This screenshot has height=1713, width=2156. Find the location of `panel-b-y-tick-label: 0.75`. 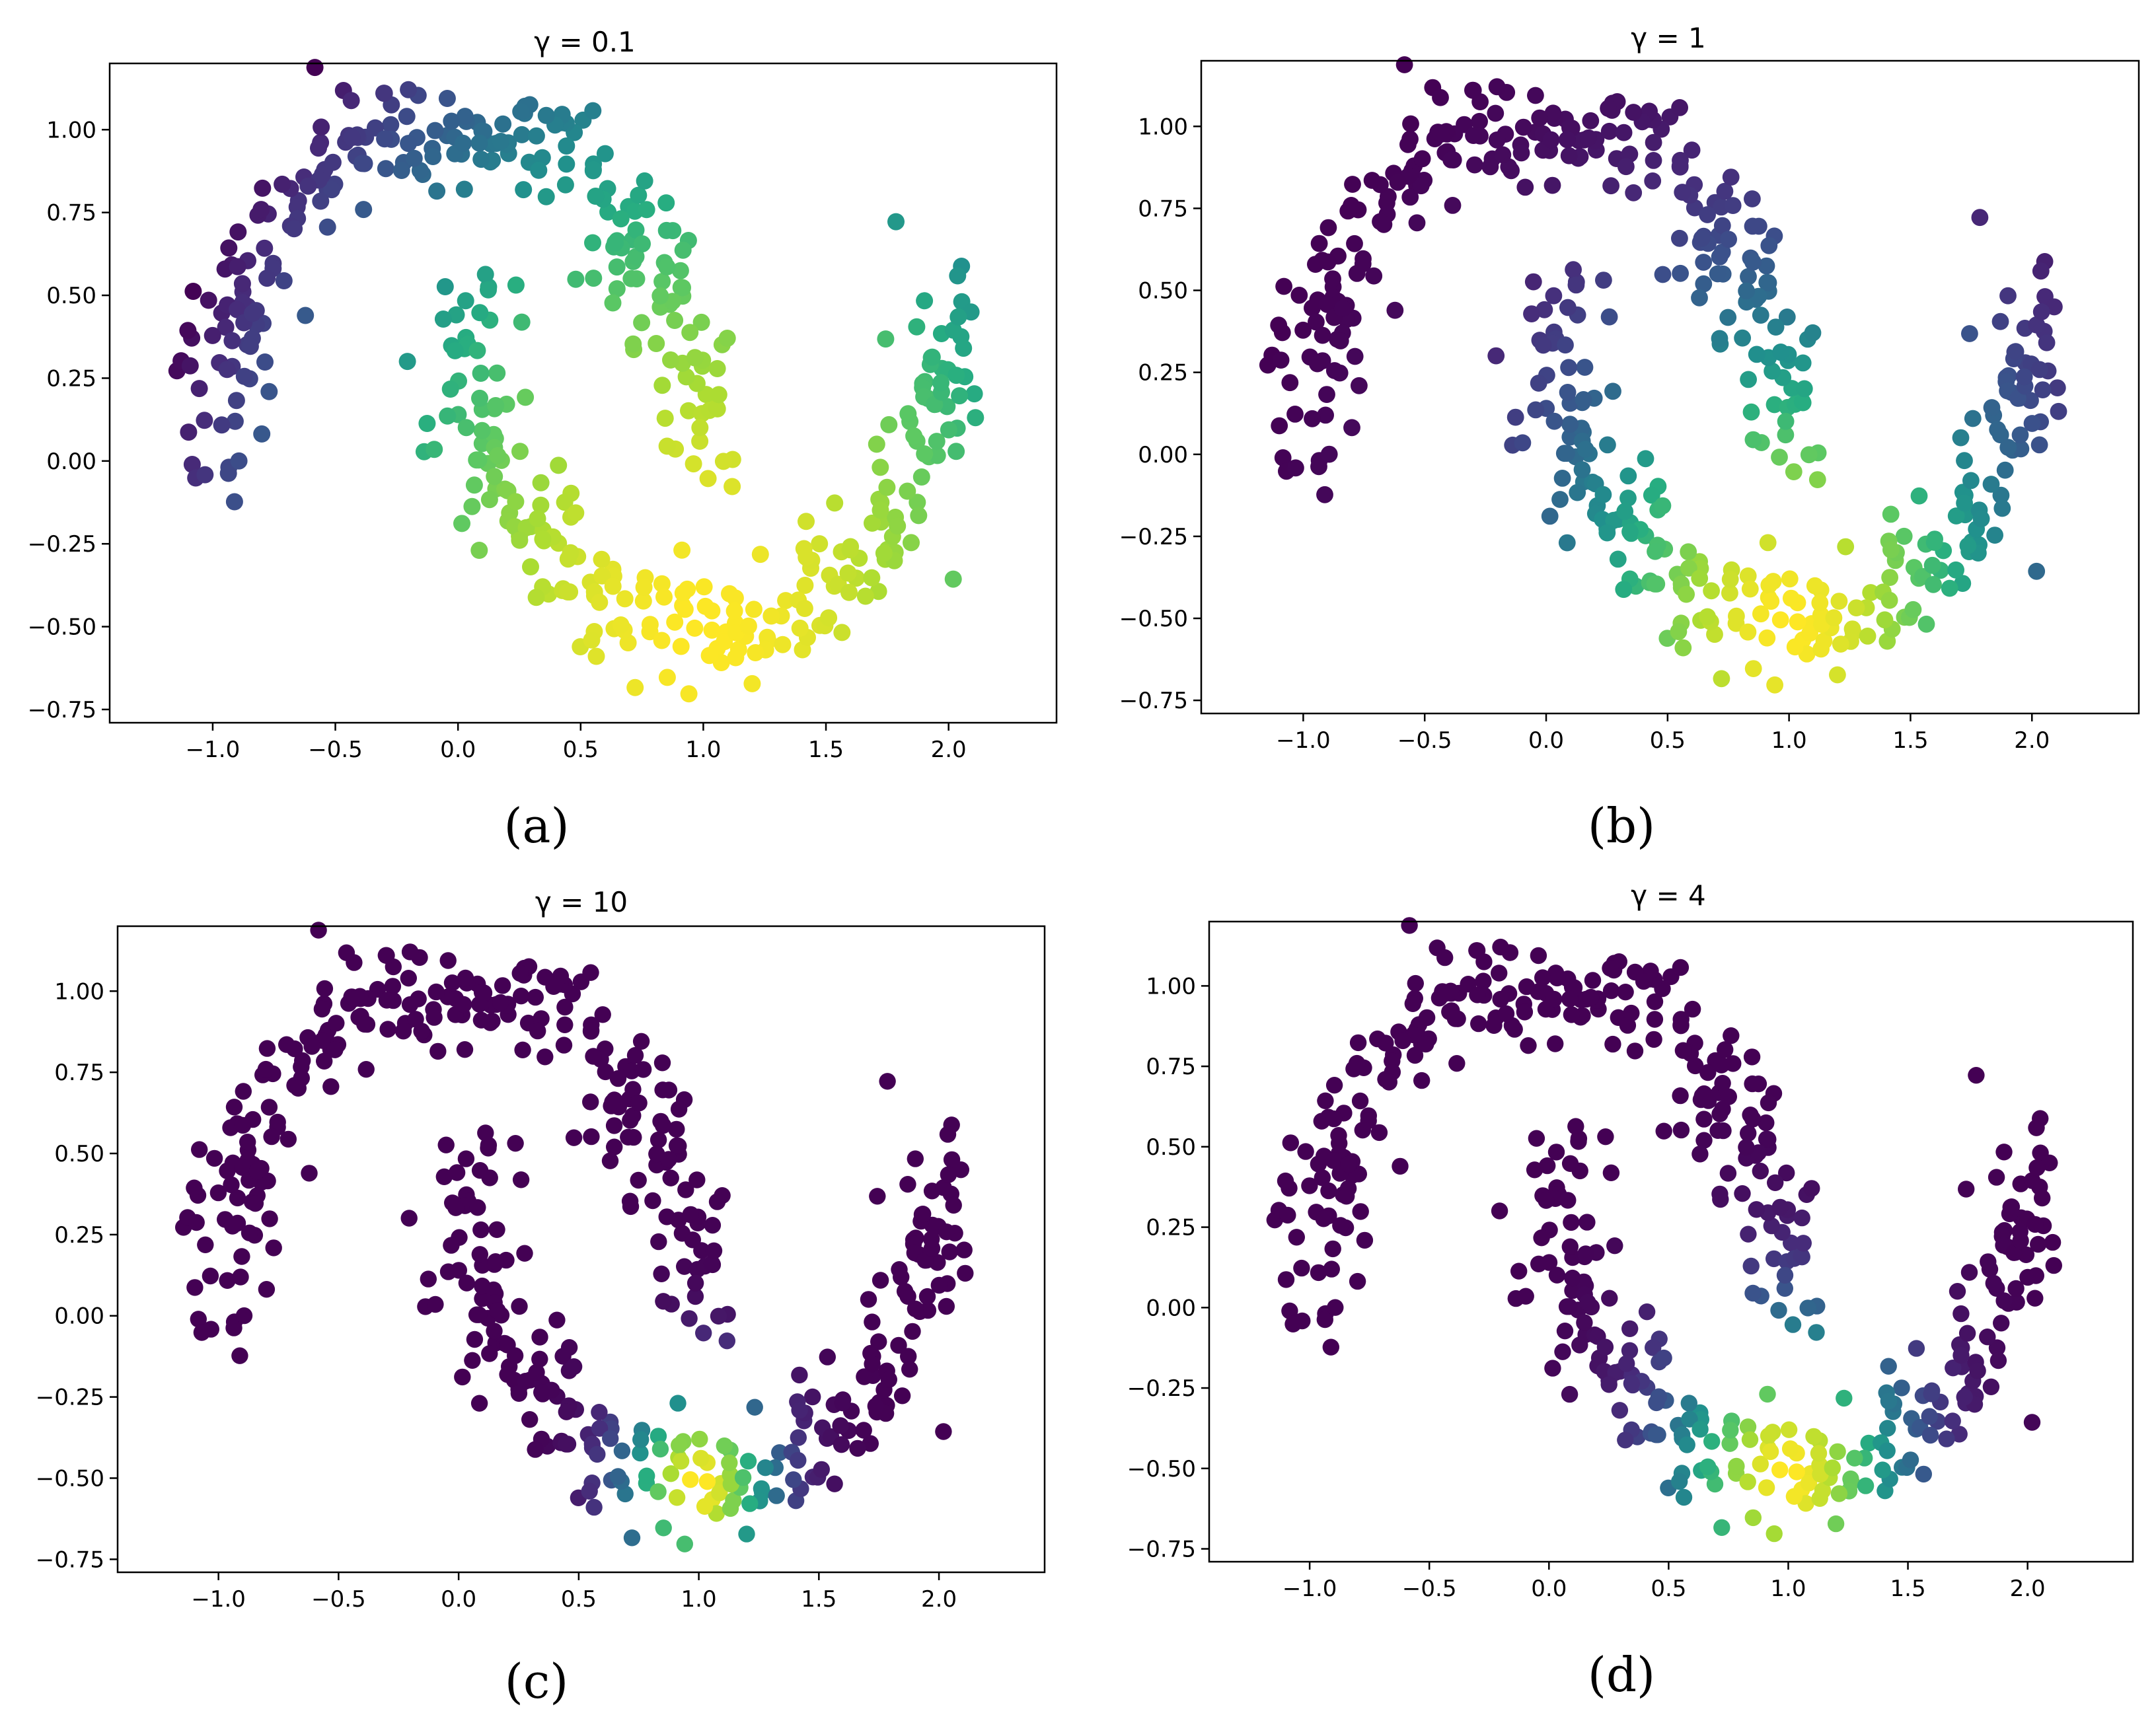

panel-b-y-tick-label: 0.75 is located at coordinates (1163, 209).